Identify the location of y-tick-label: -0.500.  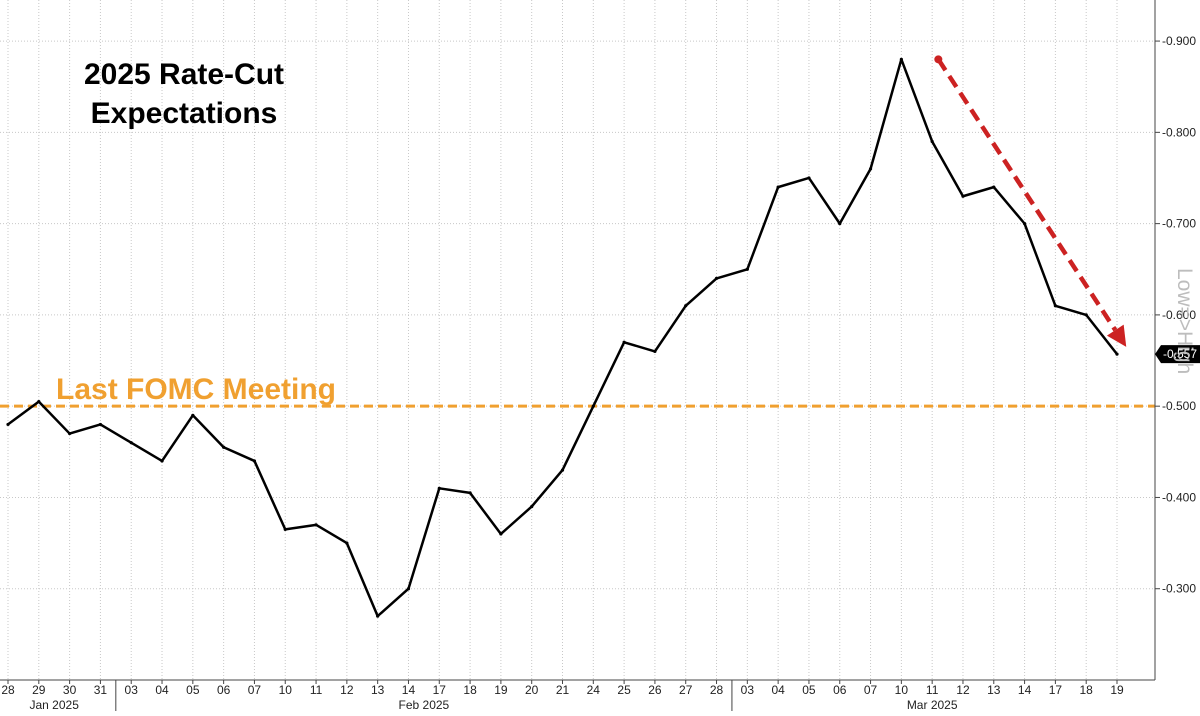
(1179, 406).